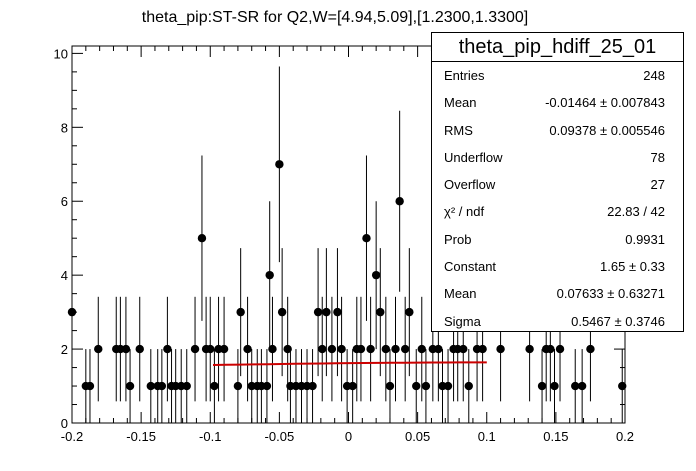 This screenshot has height=471, width=696. I want to click on x-tick-label: 0, so click(348, 436).